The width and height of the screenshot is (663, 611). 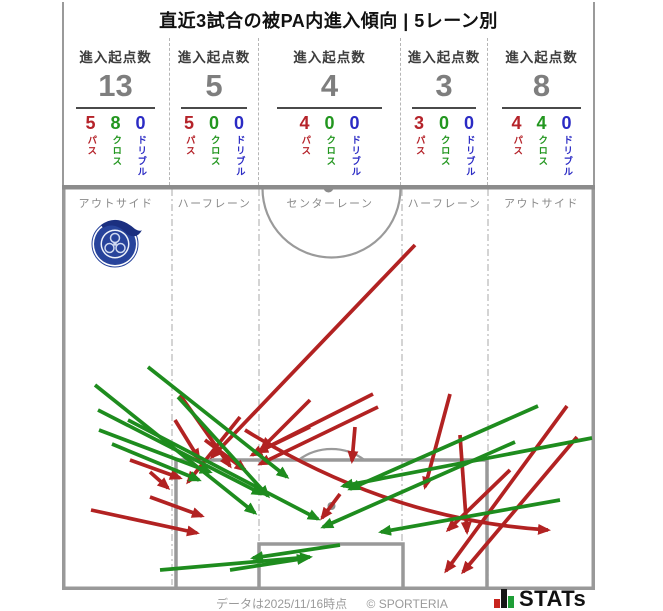 I want to click on pass-stat: 3 パス, so click(x=419, y=145).